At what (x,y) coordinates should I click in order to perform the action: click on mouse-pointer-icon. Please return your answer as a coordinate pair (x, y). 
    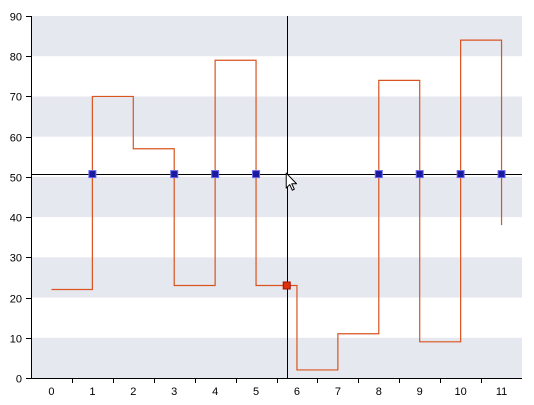
    Looking at the image, I should click on (291, 181).